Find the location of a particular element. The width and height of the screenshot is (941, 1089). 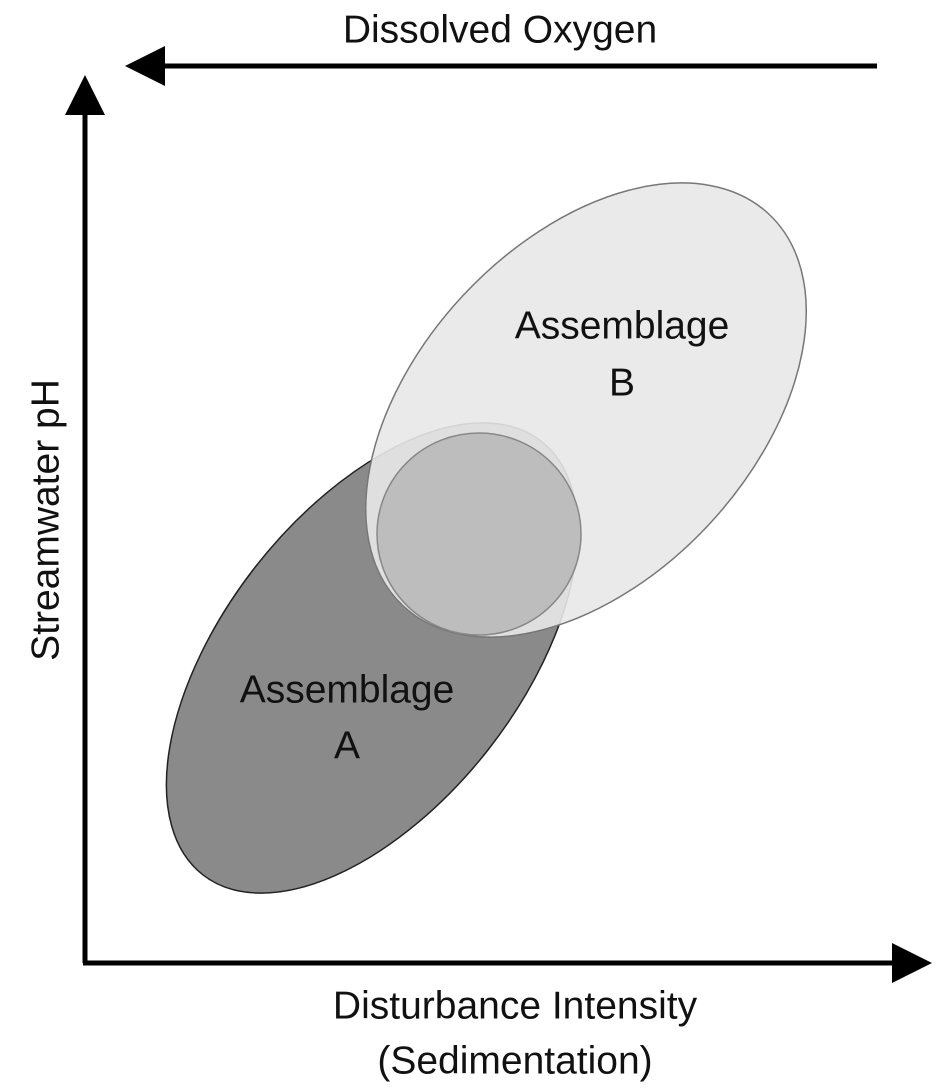

region-label: B is located at coordinates (622, 382).